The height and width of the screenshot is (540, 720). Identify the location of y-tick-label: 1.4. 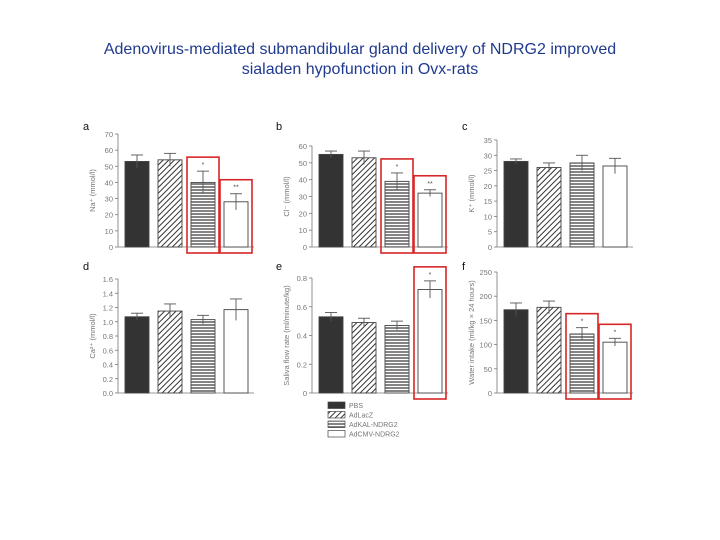
(108, 293).